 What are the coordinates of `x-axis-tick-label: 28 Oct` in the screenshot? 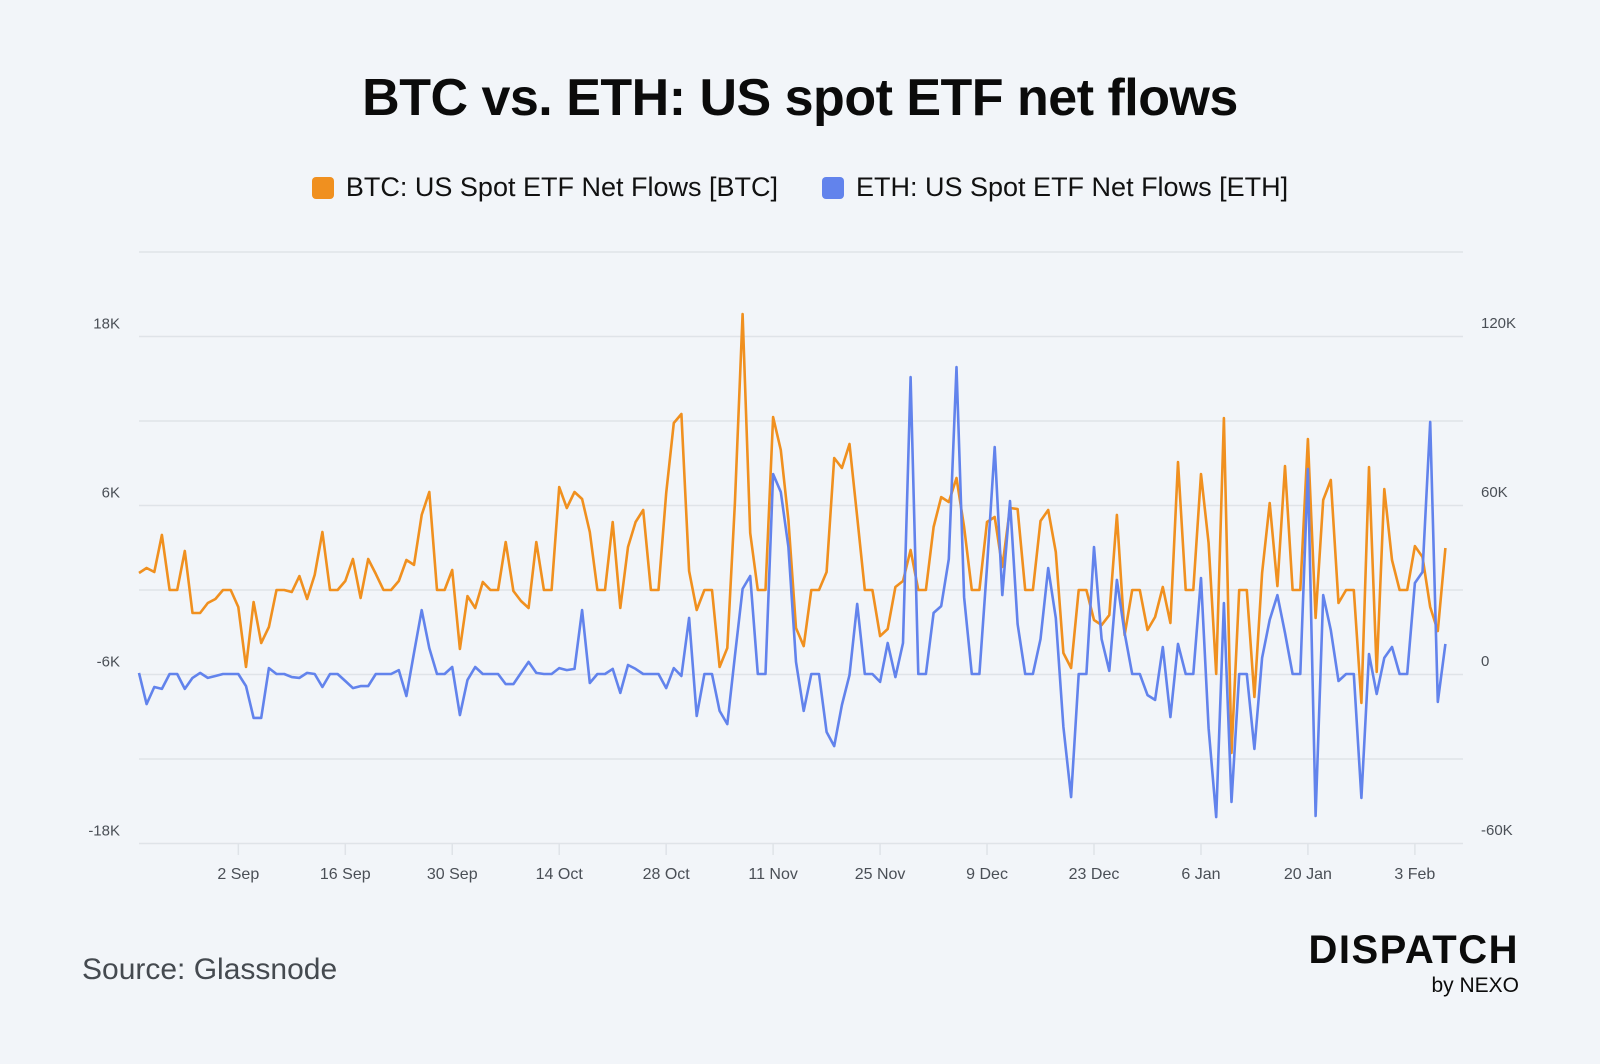 It's located at (667, 874).